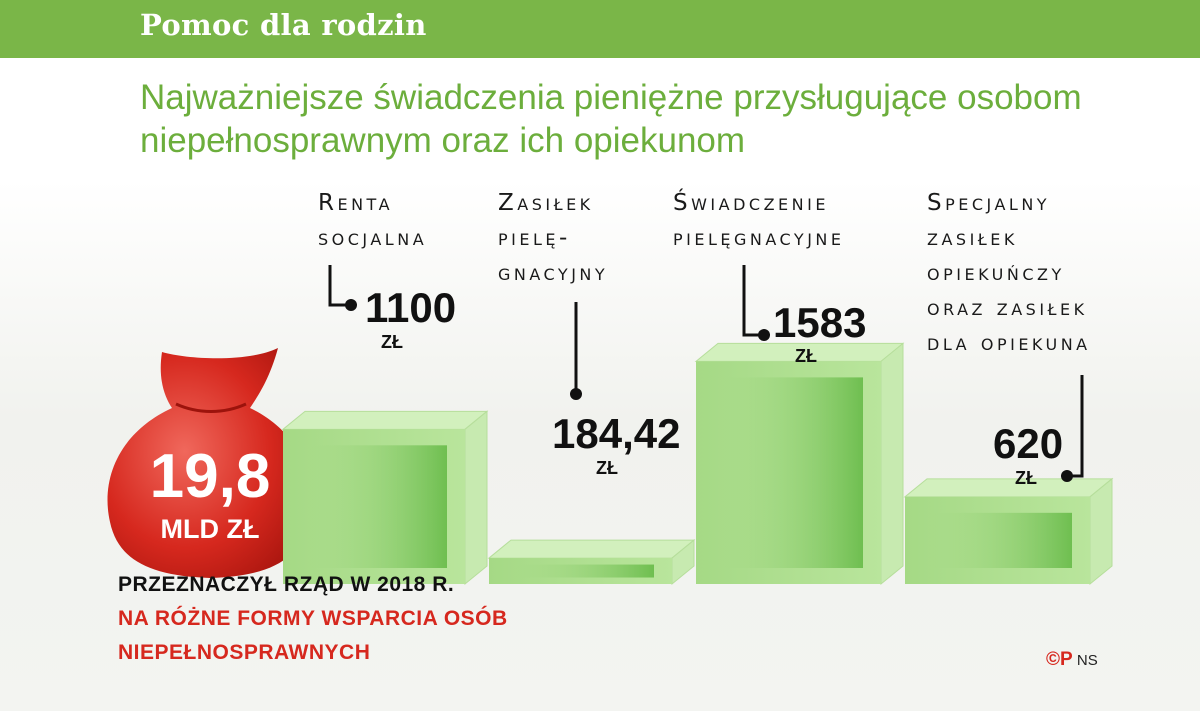 This screenshot has height=711, width=1200. Describe the element at coordinates (972, 238) in the screenshot. I see `category-label-4-line-2: zasiłek` at that location.